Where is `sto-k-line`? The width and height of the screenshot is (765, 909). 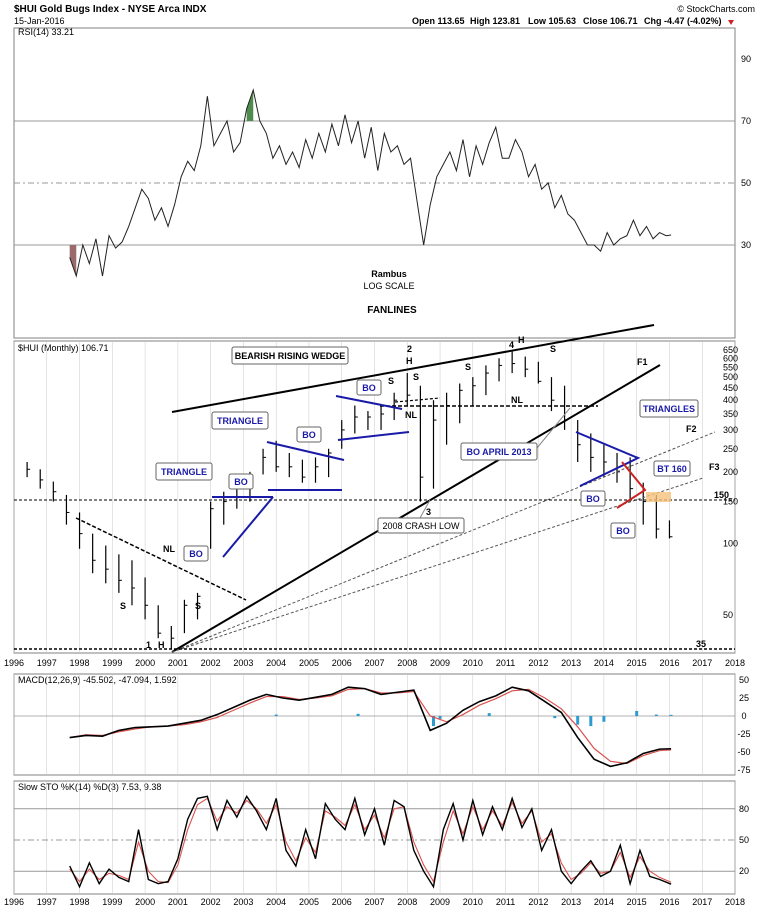 sto-k-line is located at coordinates (370, 841).